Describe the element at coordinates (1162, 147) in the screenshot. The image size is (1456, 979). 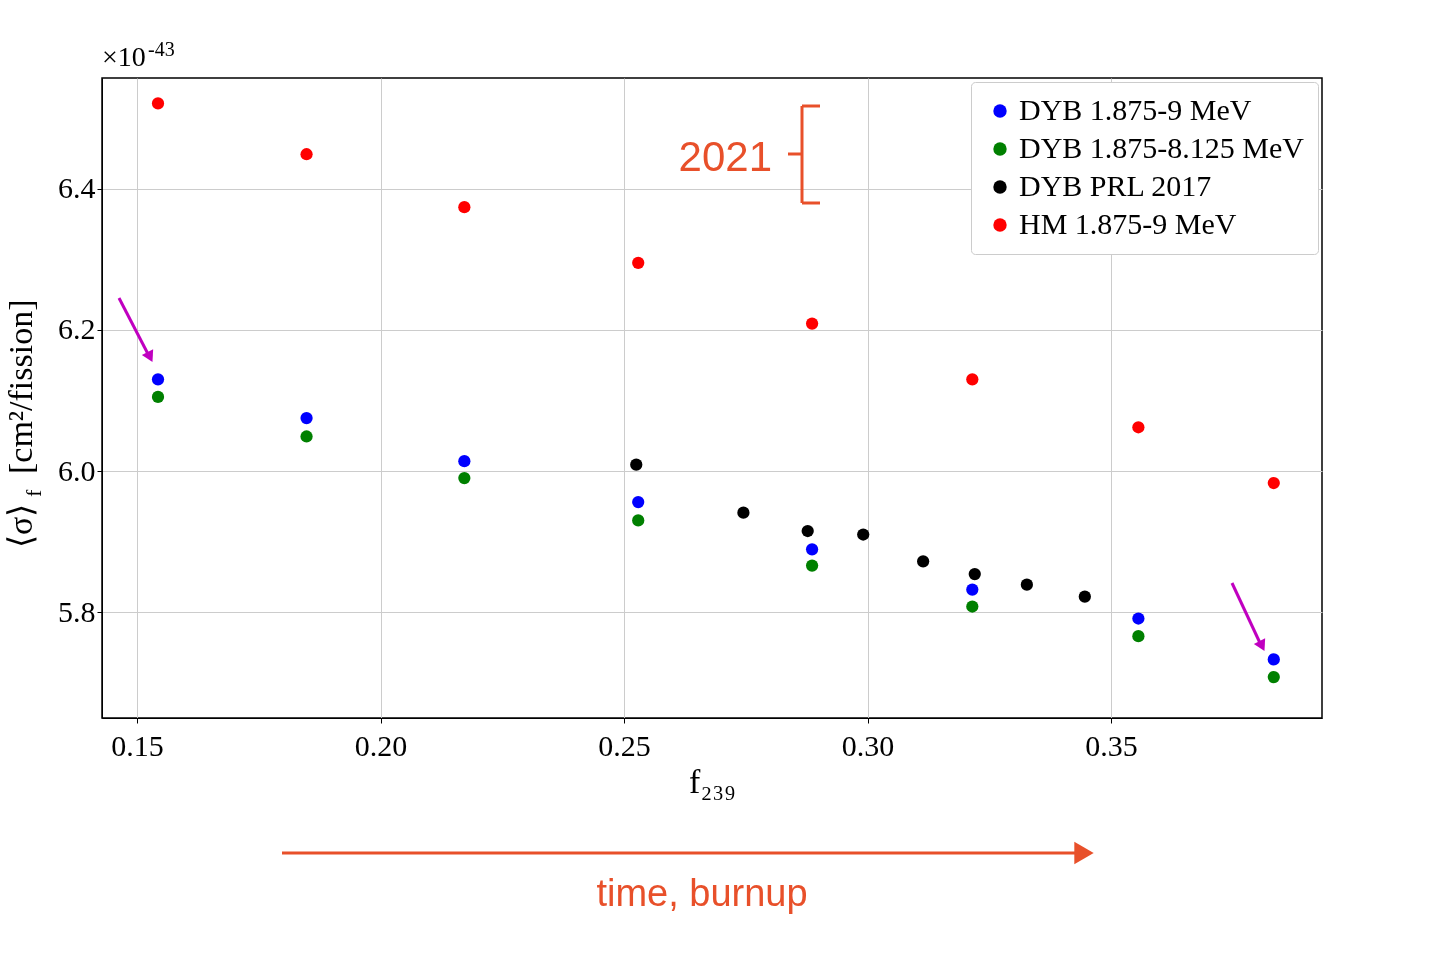
I see `legend-label: DYB 1.875-8.125 MeV` at that location.